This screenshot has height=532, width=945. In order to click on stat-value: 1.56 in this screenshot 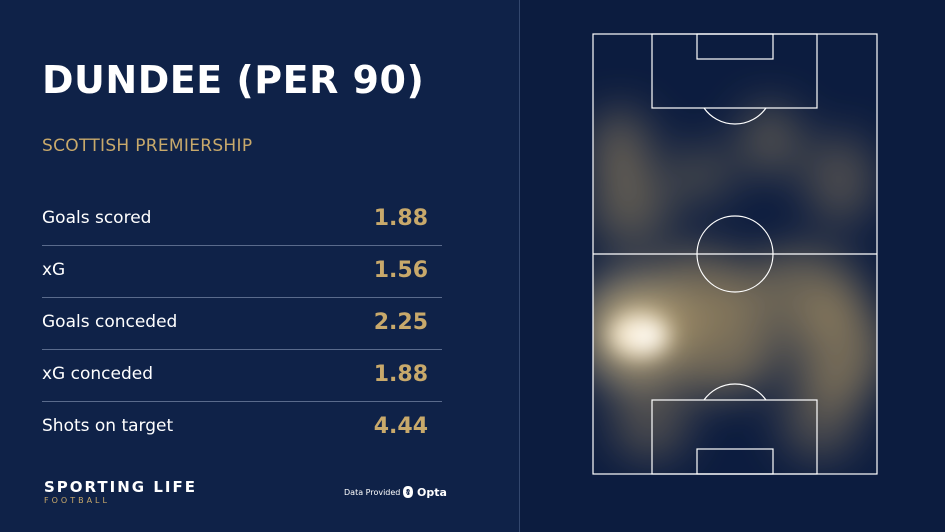, I will do `click(400, 270)`.